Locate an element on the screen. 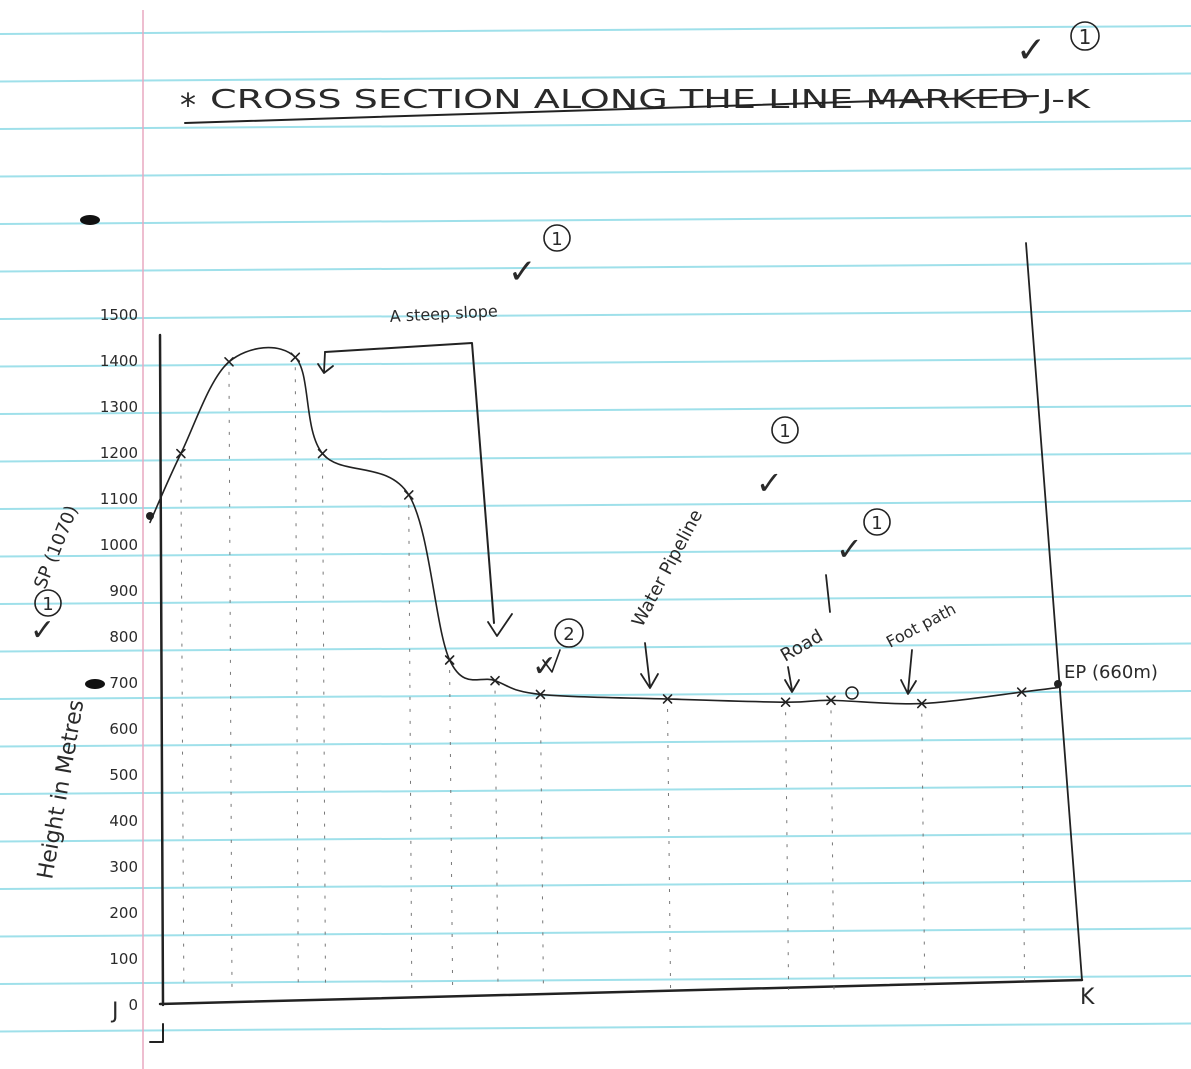 The width and height of the screenshot is (1191, 1069). y-tick-label: 1100 is located at coordinates (119, 499).